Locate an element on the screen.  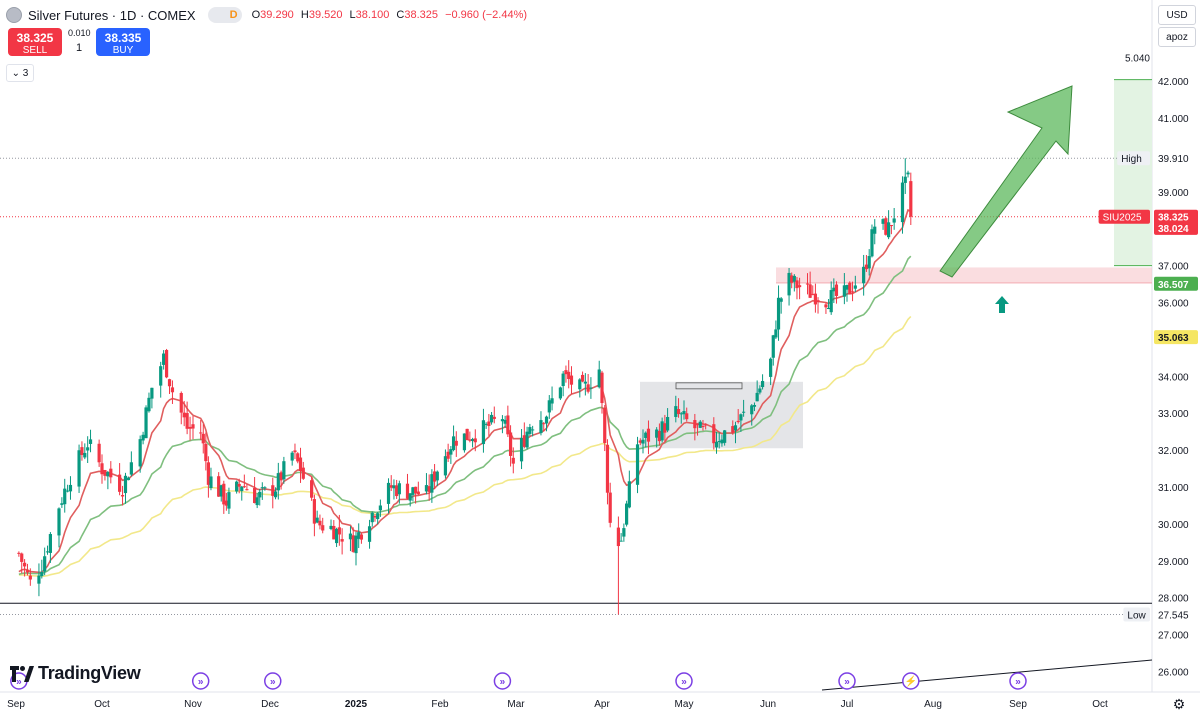
time-tick-label: Sep is located at coordinates (16, 704).